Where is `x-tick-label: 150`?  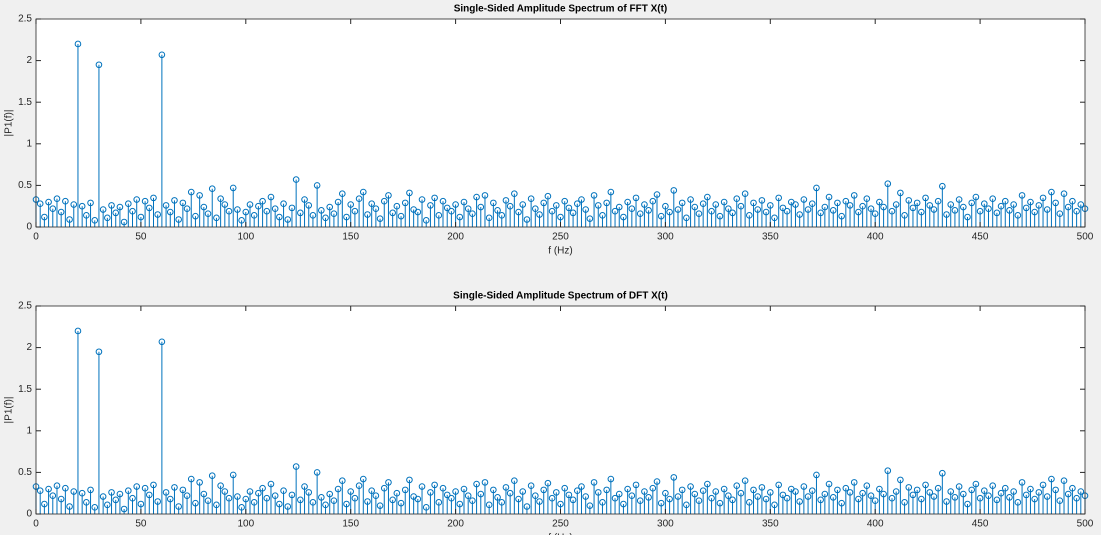
x-tick-label: 150 is located at coordinates (350, 524).